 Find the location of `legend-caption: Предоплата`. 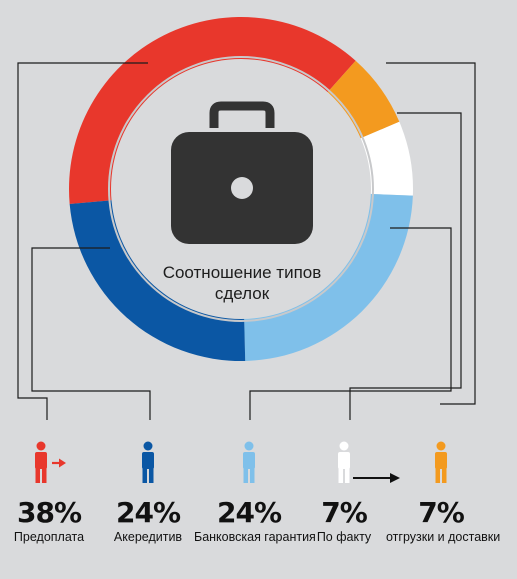

legend-caption: Предоплата is located at coordinates (49, 537).